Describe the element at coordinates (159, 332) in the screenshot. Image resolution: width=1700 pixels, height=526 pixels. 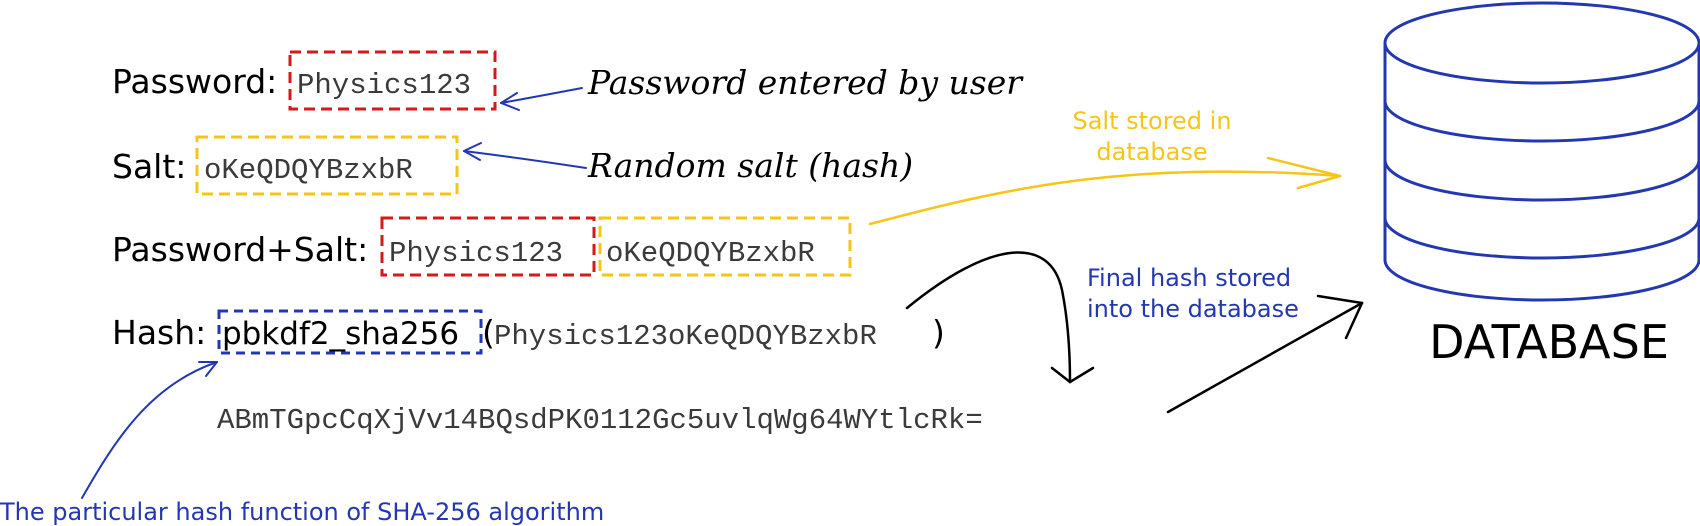
I see `hash-label: Hash:` at that location.